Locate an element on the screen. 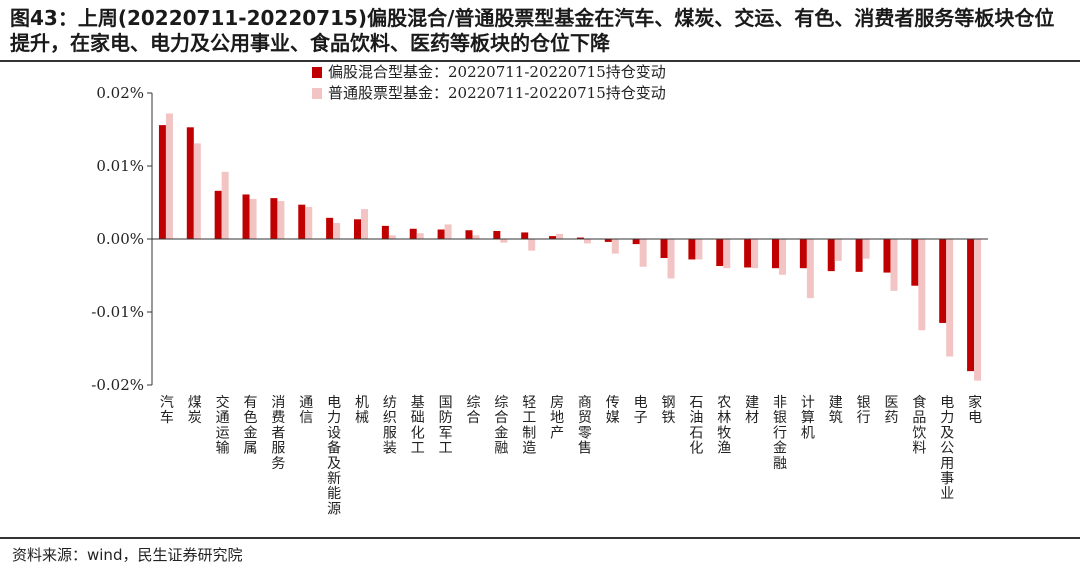  x-tick-label: 商贸零售 is located at coordinates (585, 426).